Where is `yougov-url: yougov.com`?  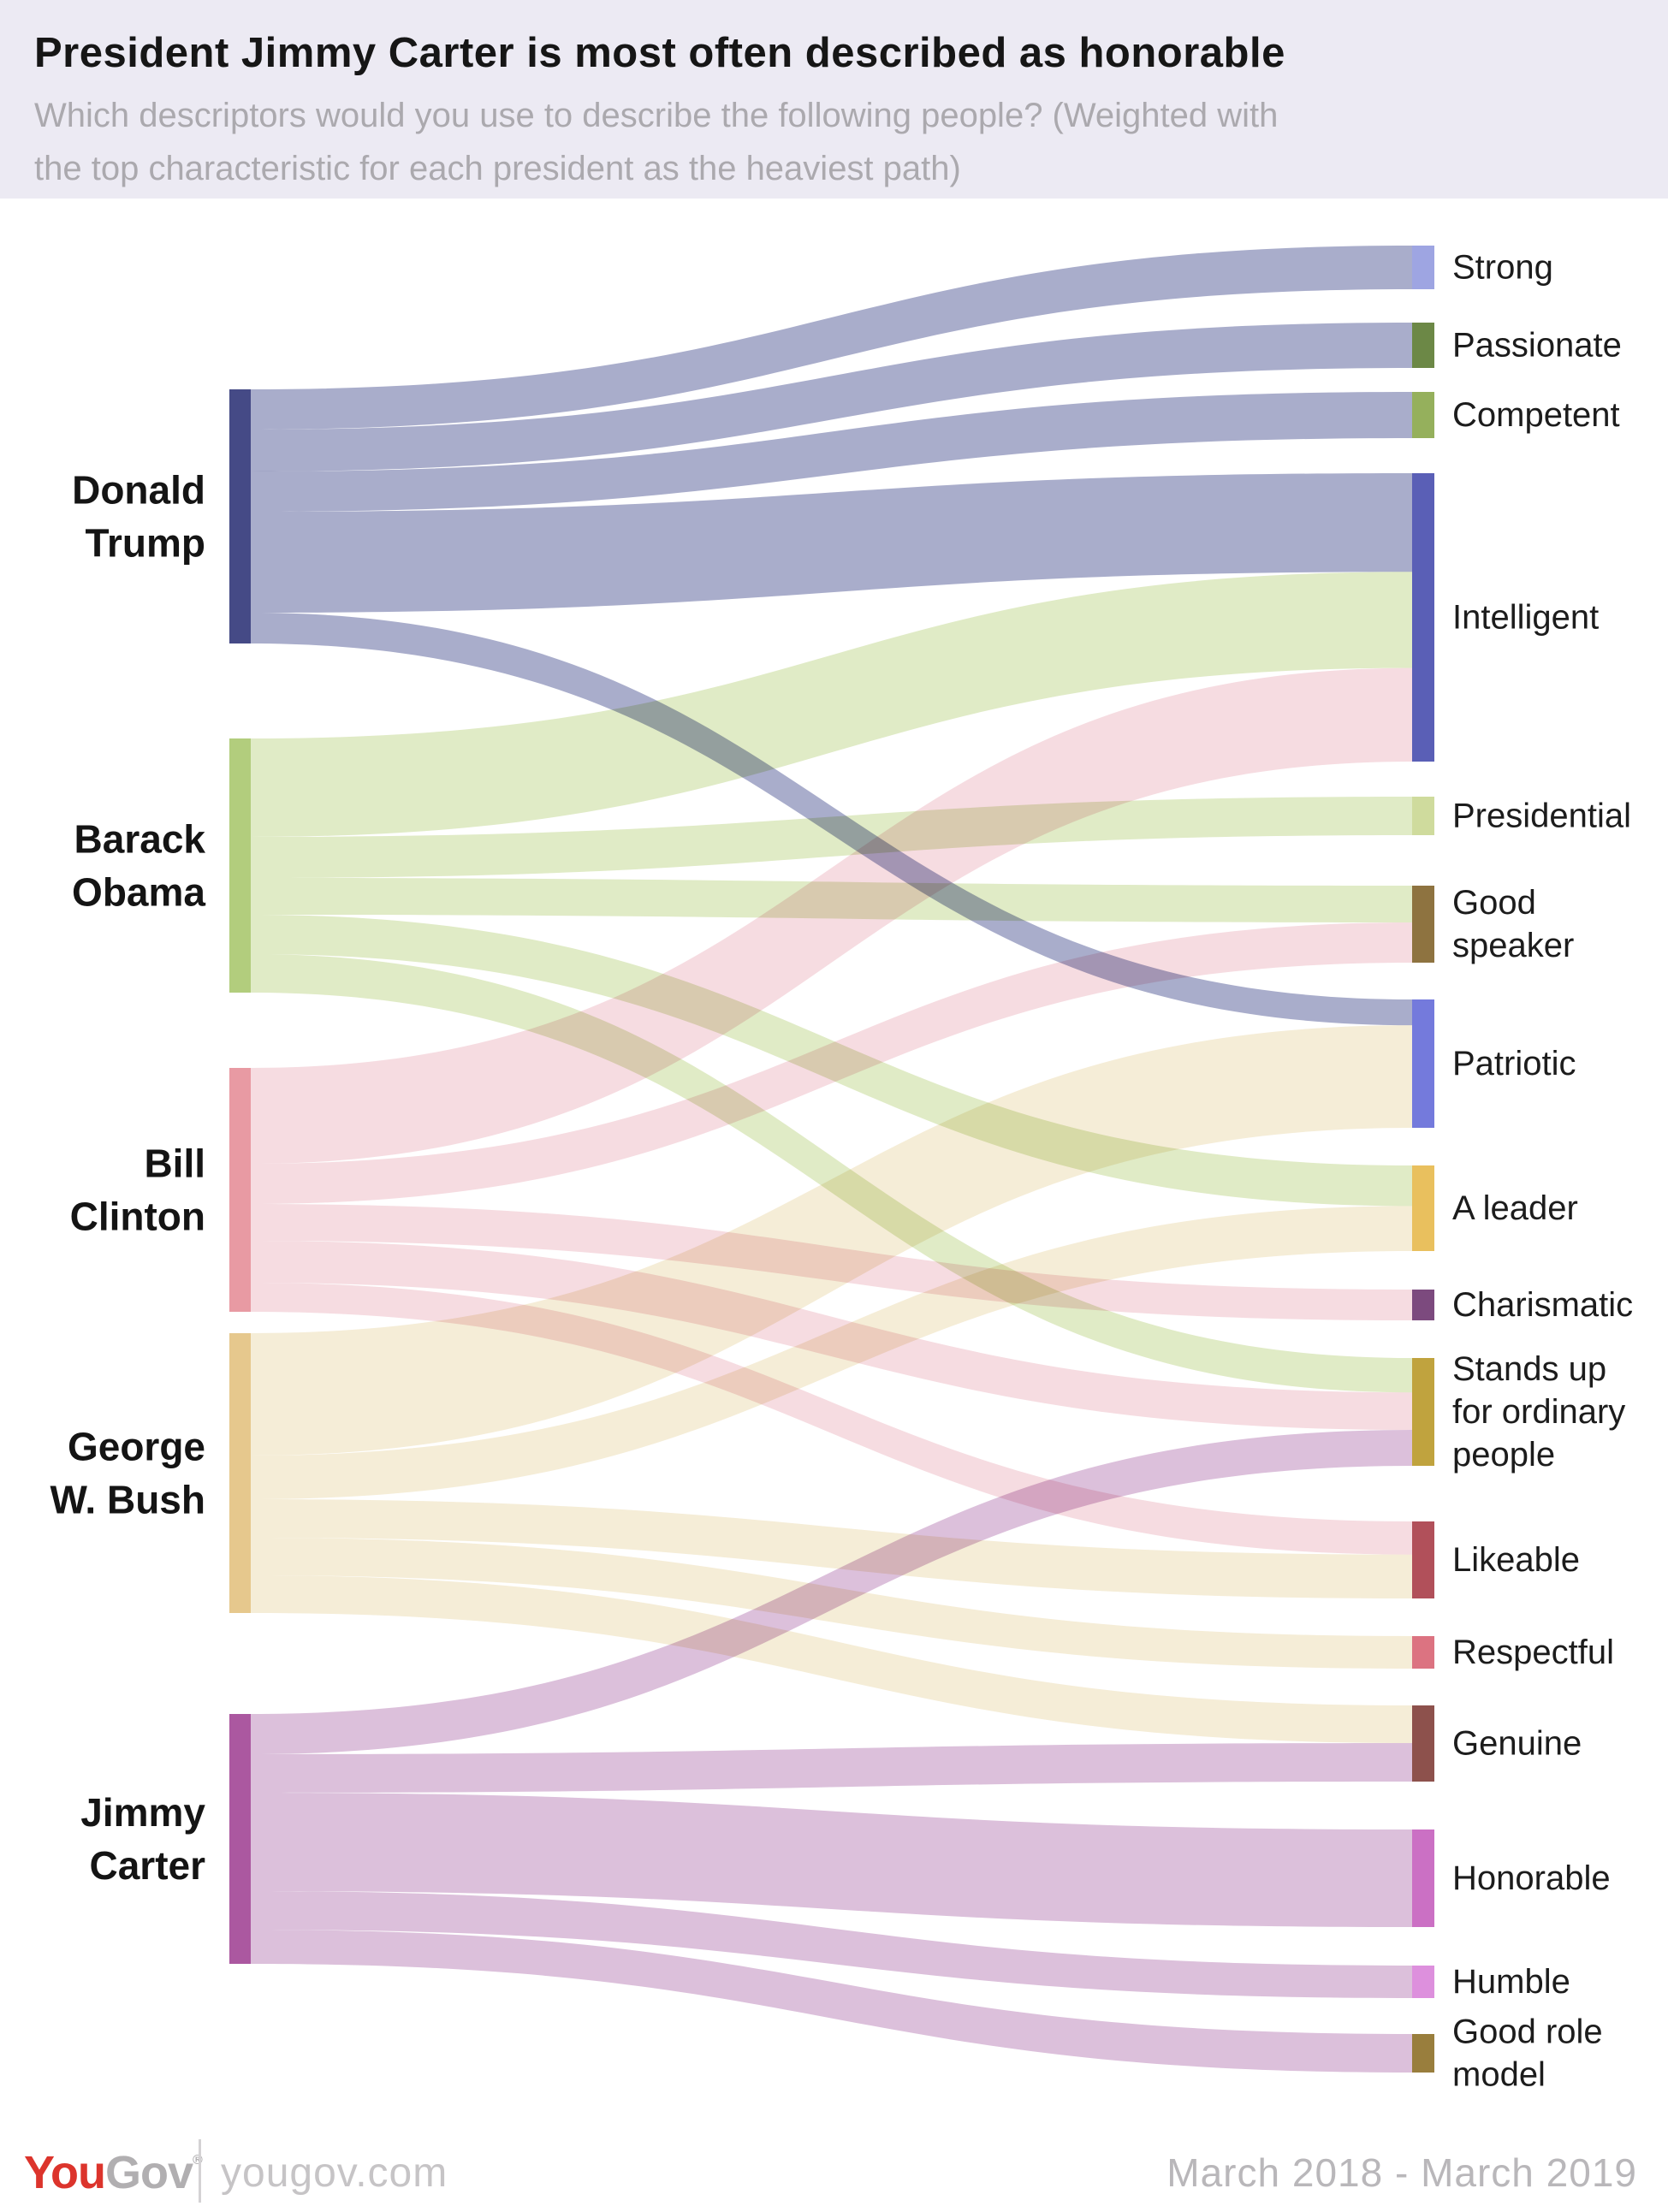 yougov-url: yougov.com is located at coordinates (335, 2173).